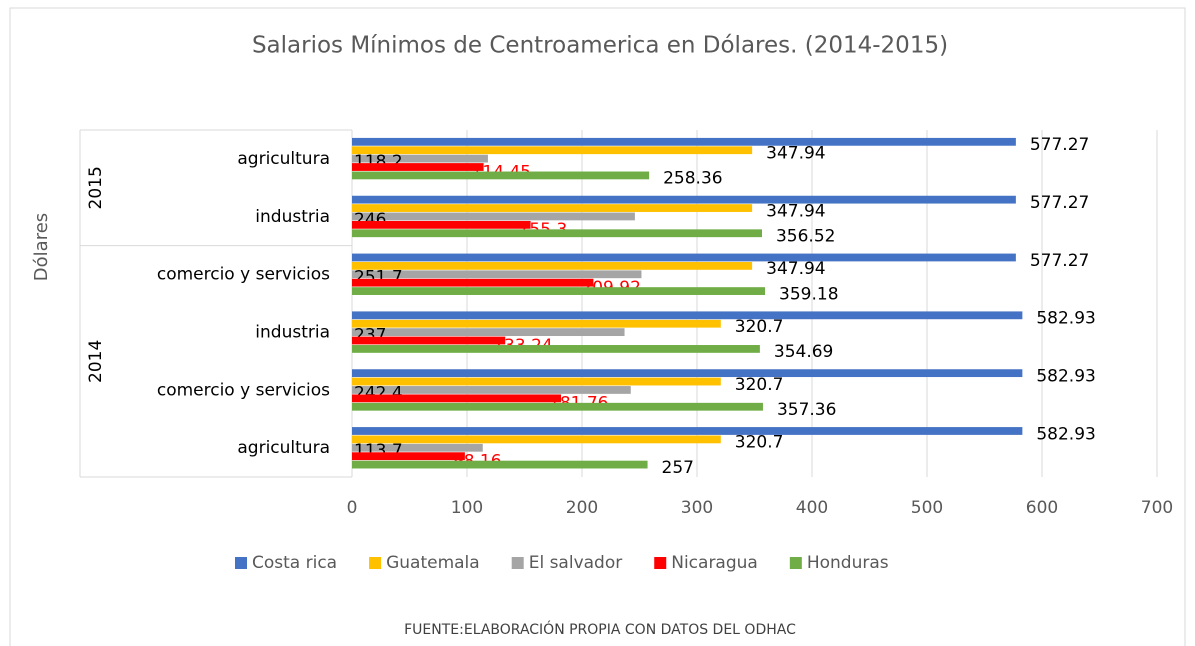  Describe the element at coordinates (96, 187) in the screenshot. I see `group-label: 2015` at that location.